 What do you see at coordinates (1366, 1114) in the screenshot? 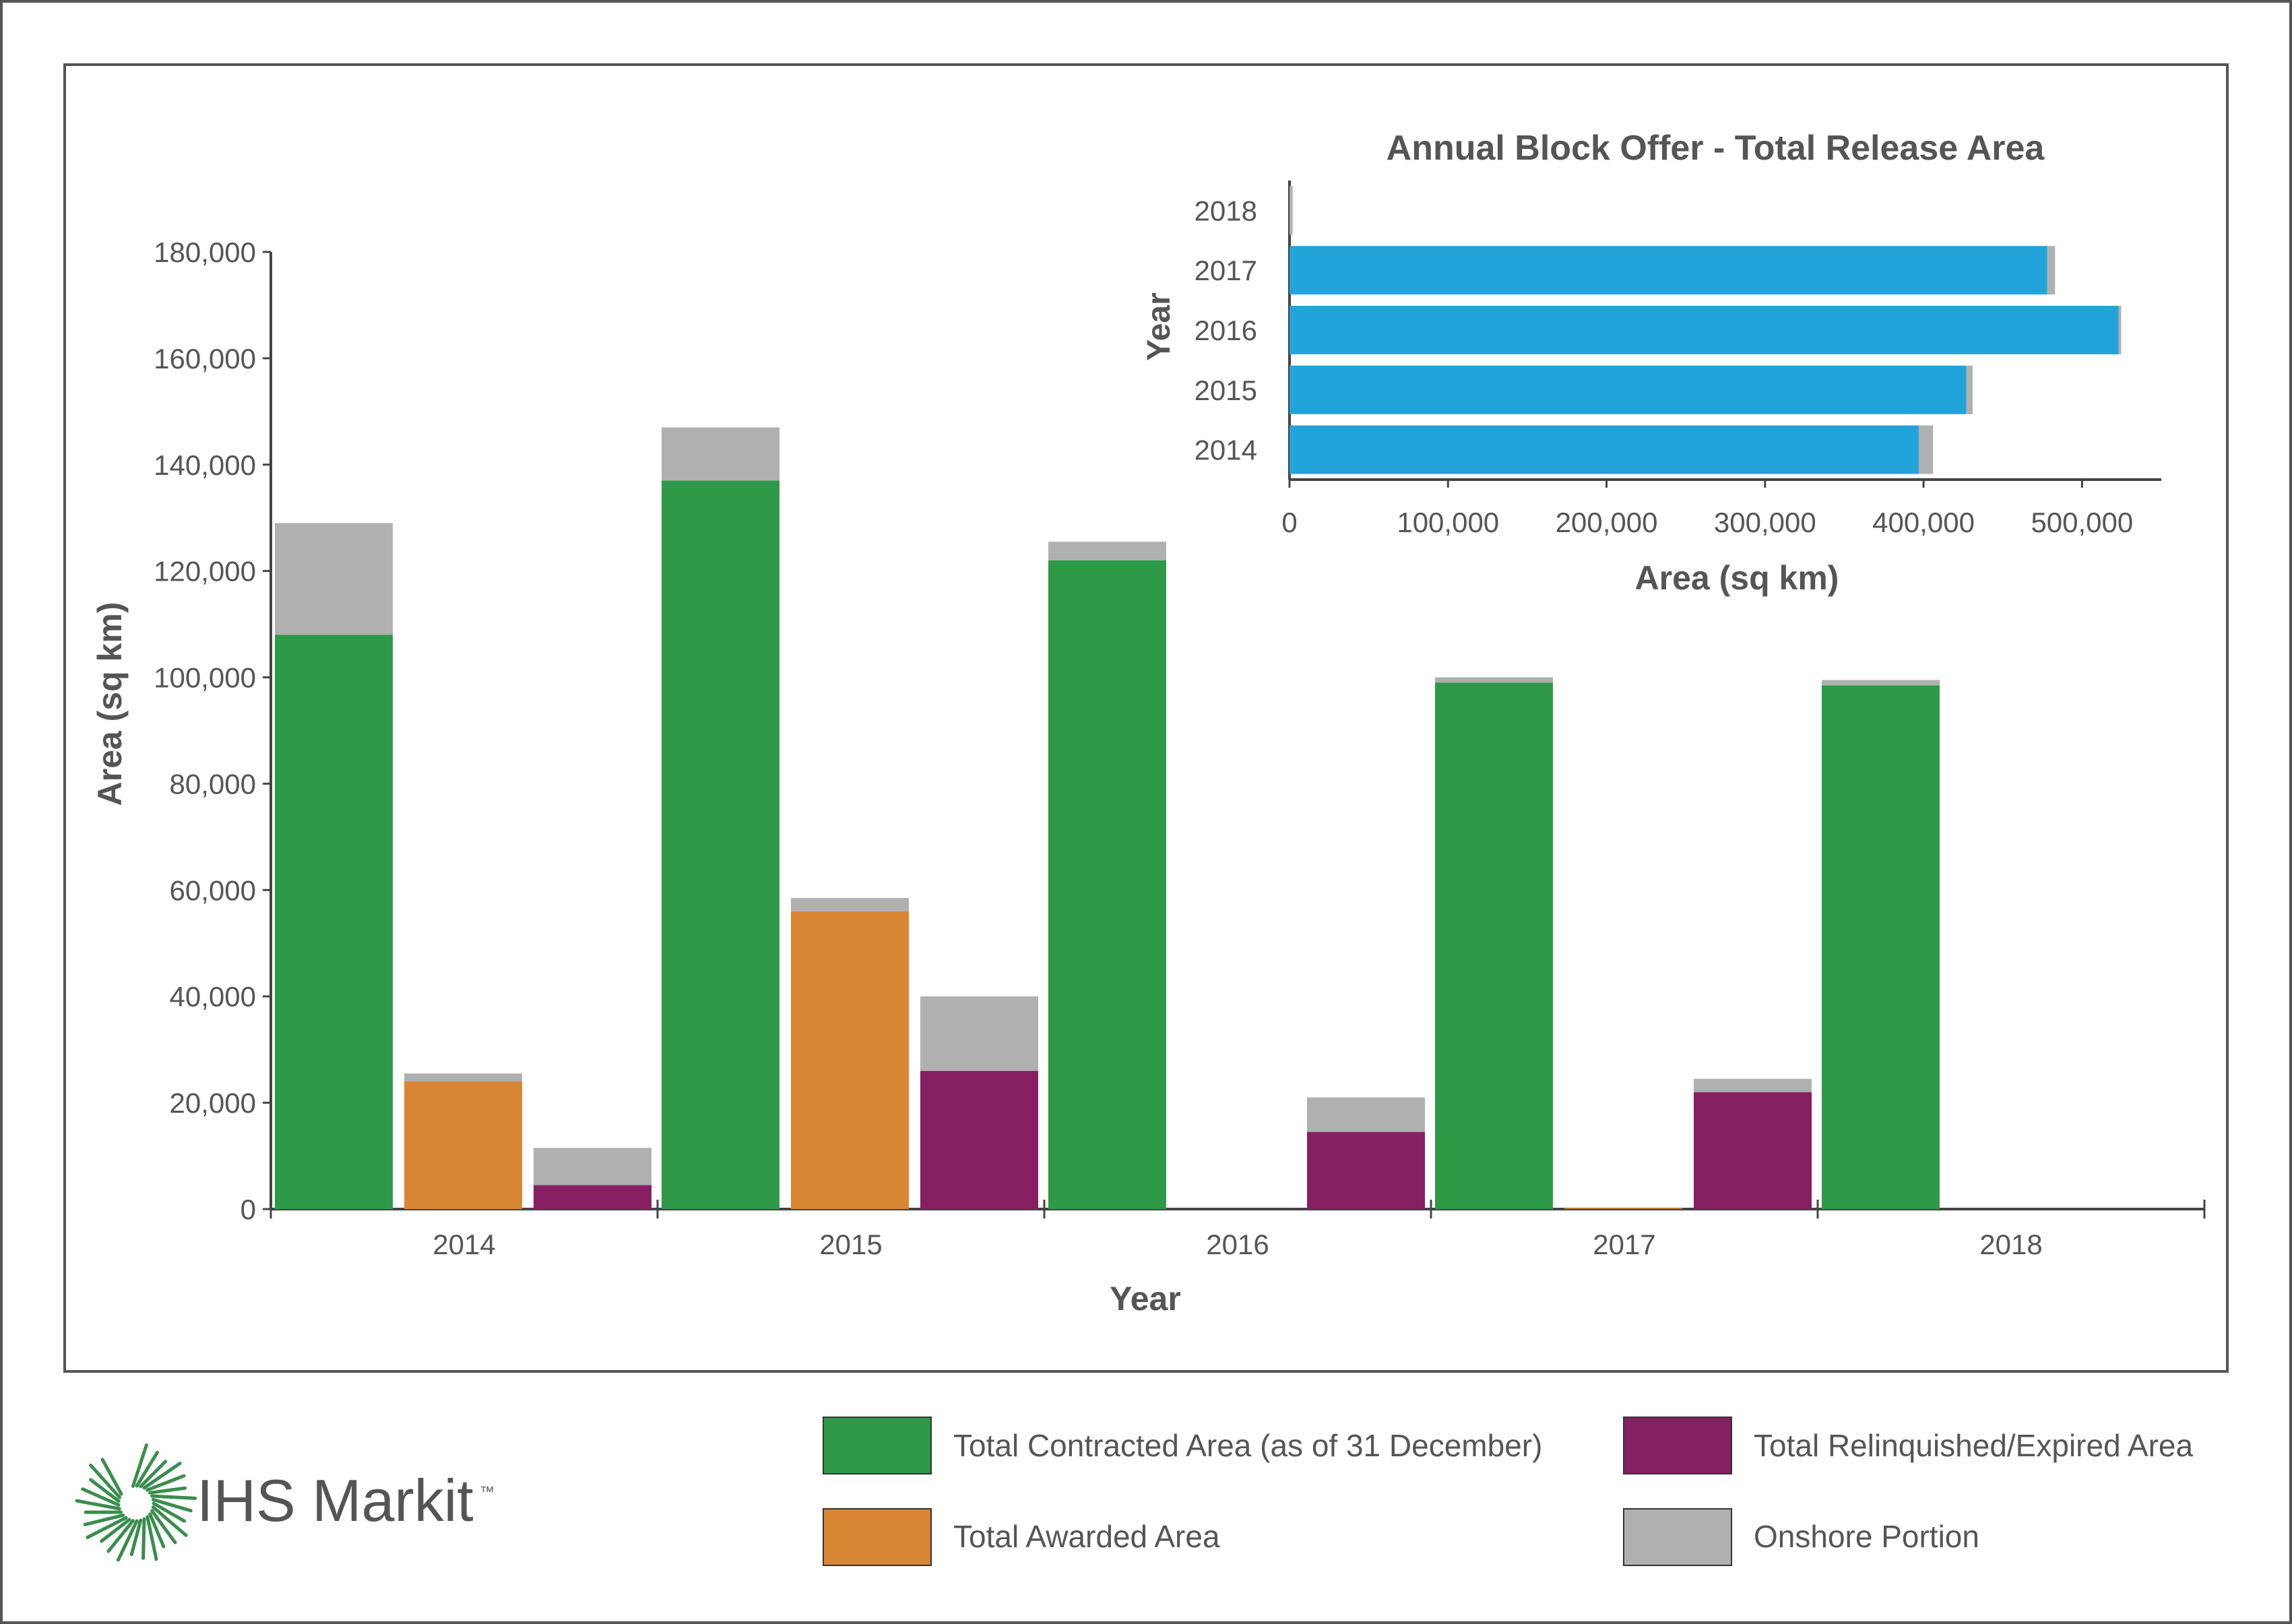
I see `bar-onshore-relinquished-2016` at bounding box center [1366, 1114].